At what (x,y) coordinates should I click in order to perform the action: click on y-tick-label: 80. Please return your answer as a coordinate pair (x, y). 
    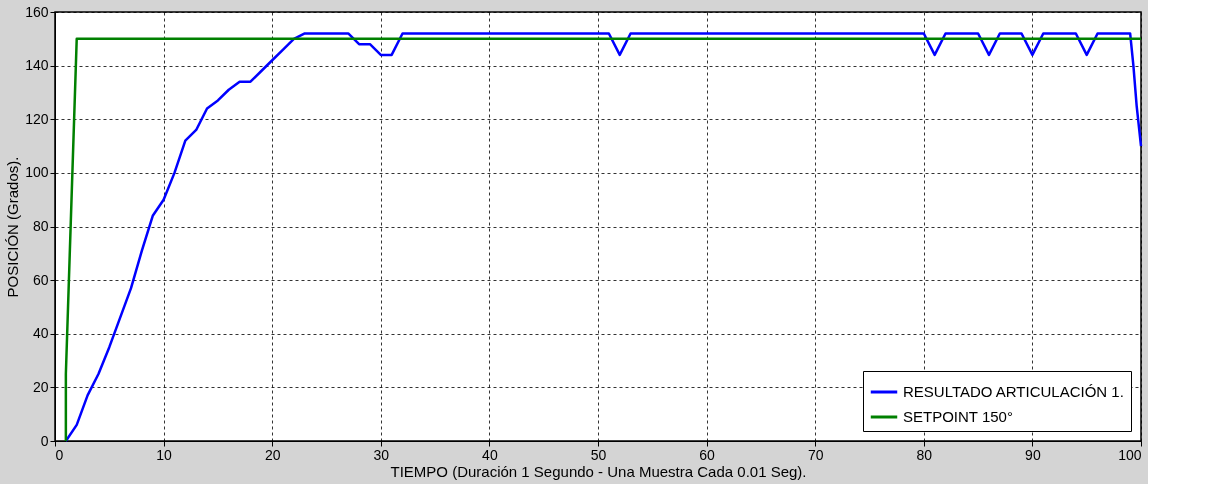
    Looking at the image, I should click on (40, 226).